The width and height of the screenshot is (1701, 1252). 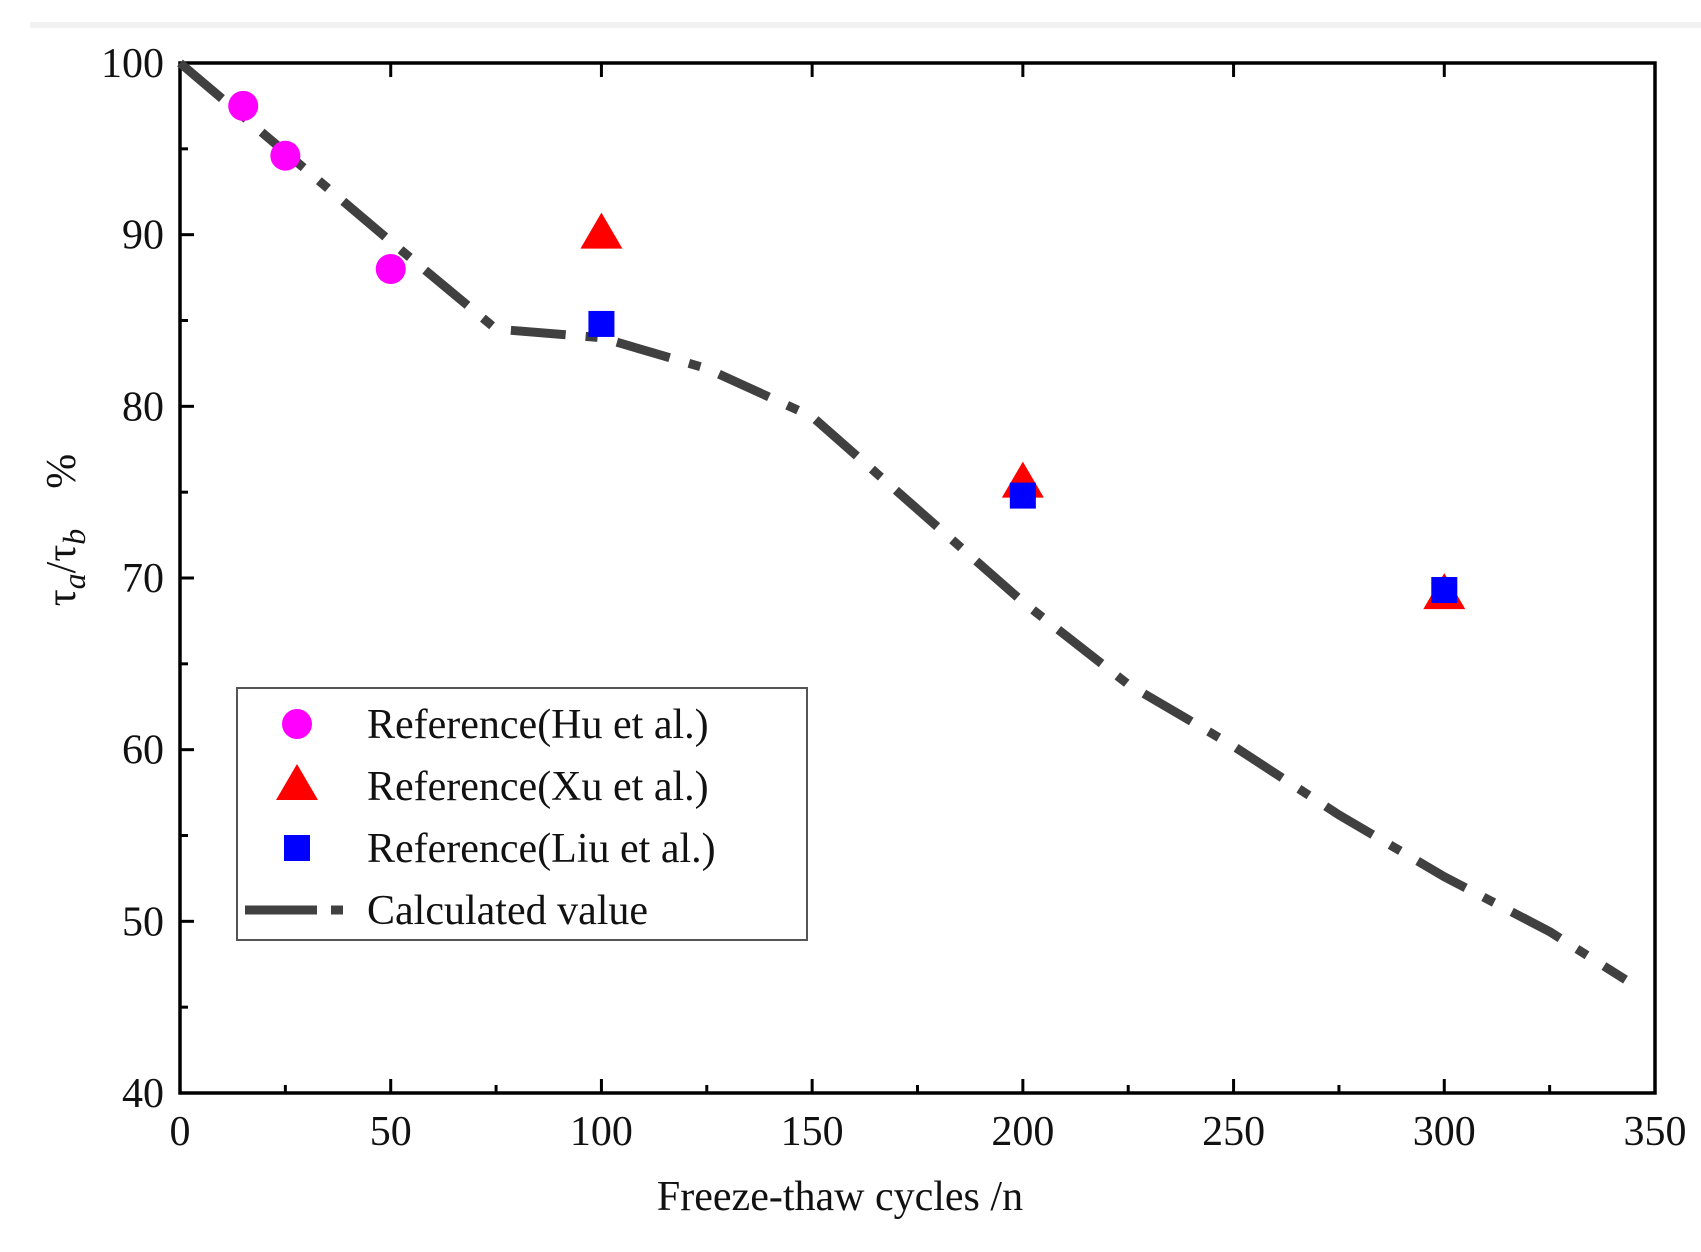 What do you see at coordinates (62, 553) in the screenshot?
I see `y-axis-title-tau-b: τ` at bounding box center [62, 553].